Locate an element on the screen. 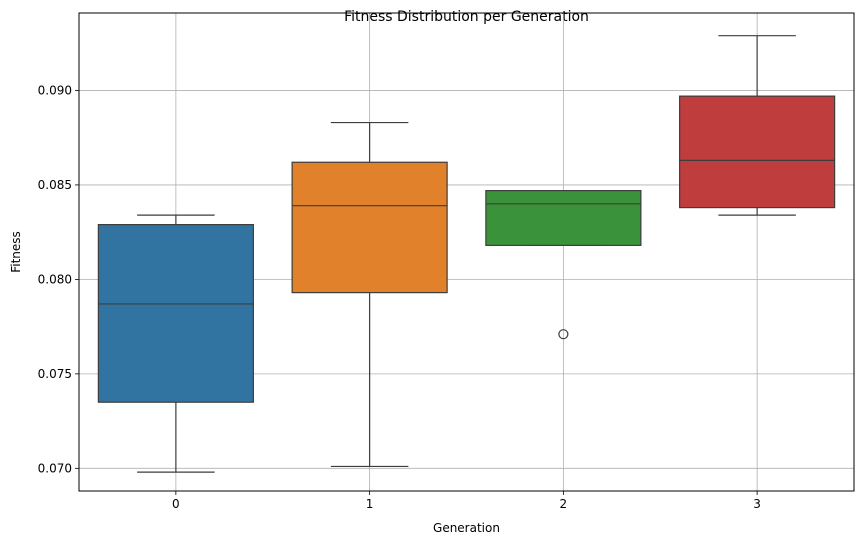 The image size is (864, 545). y-tick-label: 0.075 is located at coordinates (55, 374).